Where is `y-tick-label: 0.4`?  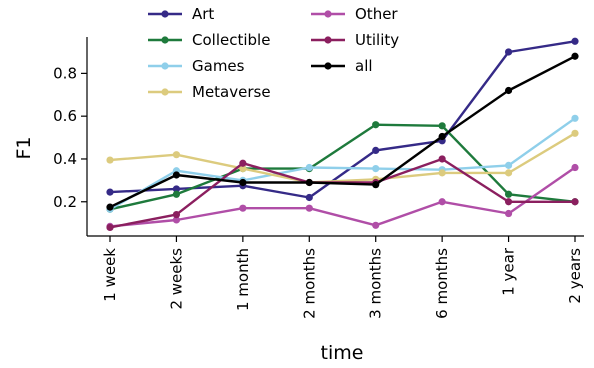 y-tick-label: 0.4 is located at coordinates (65, 159).